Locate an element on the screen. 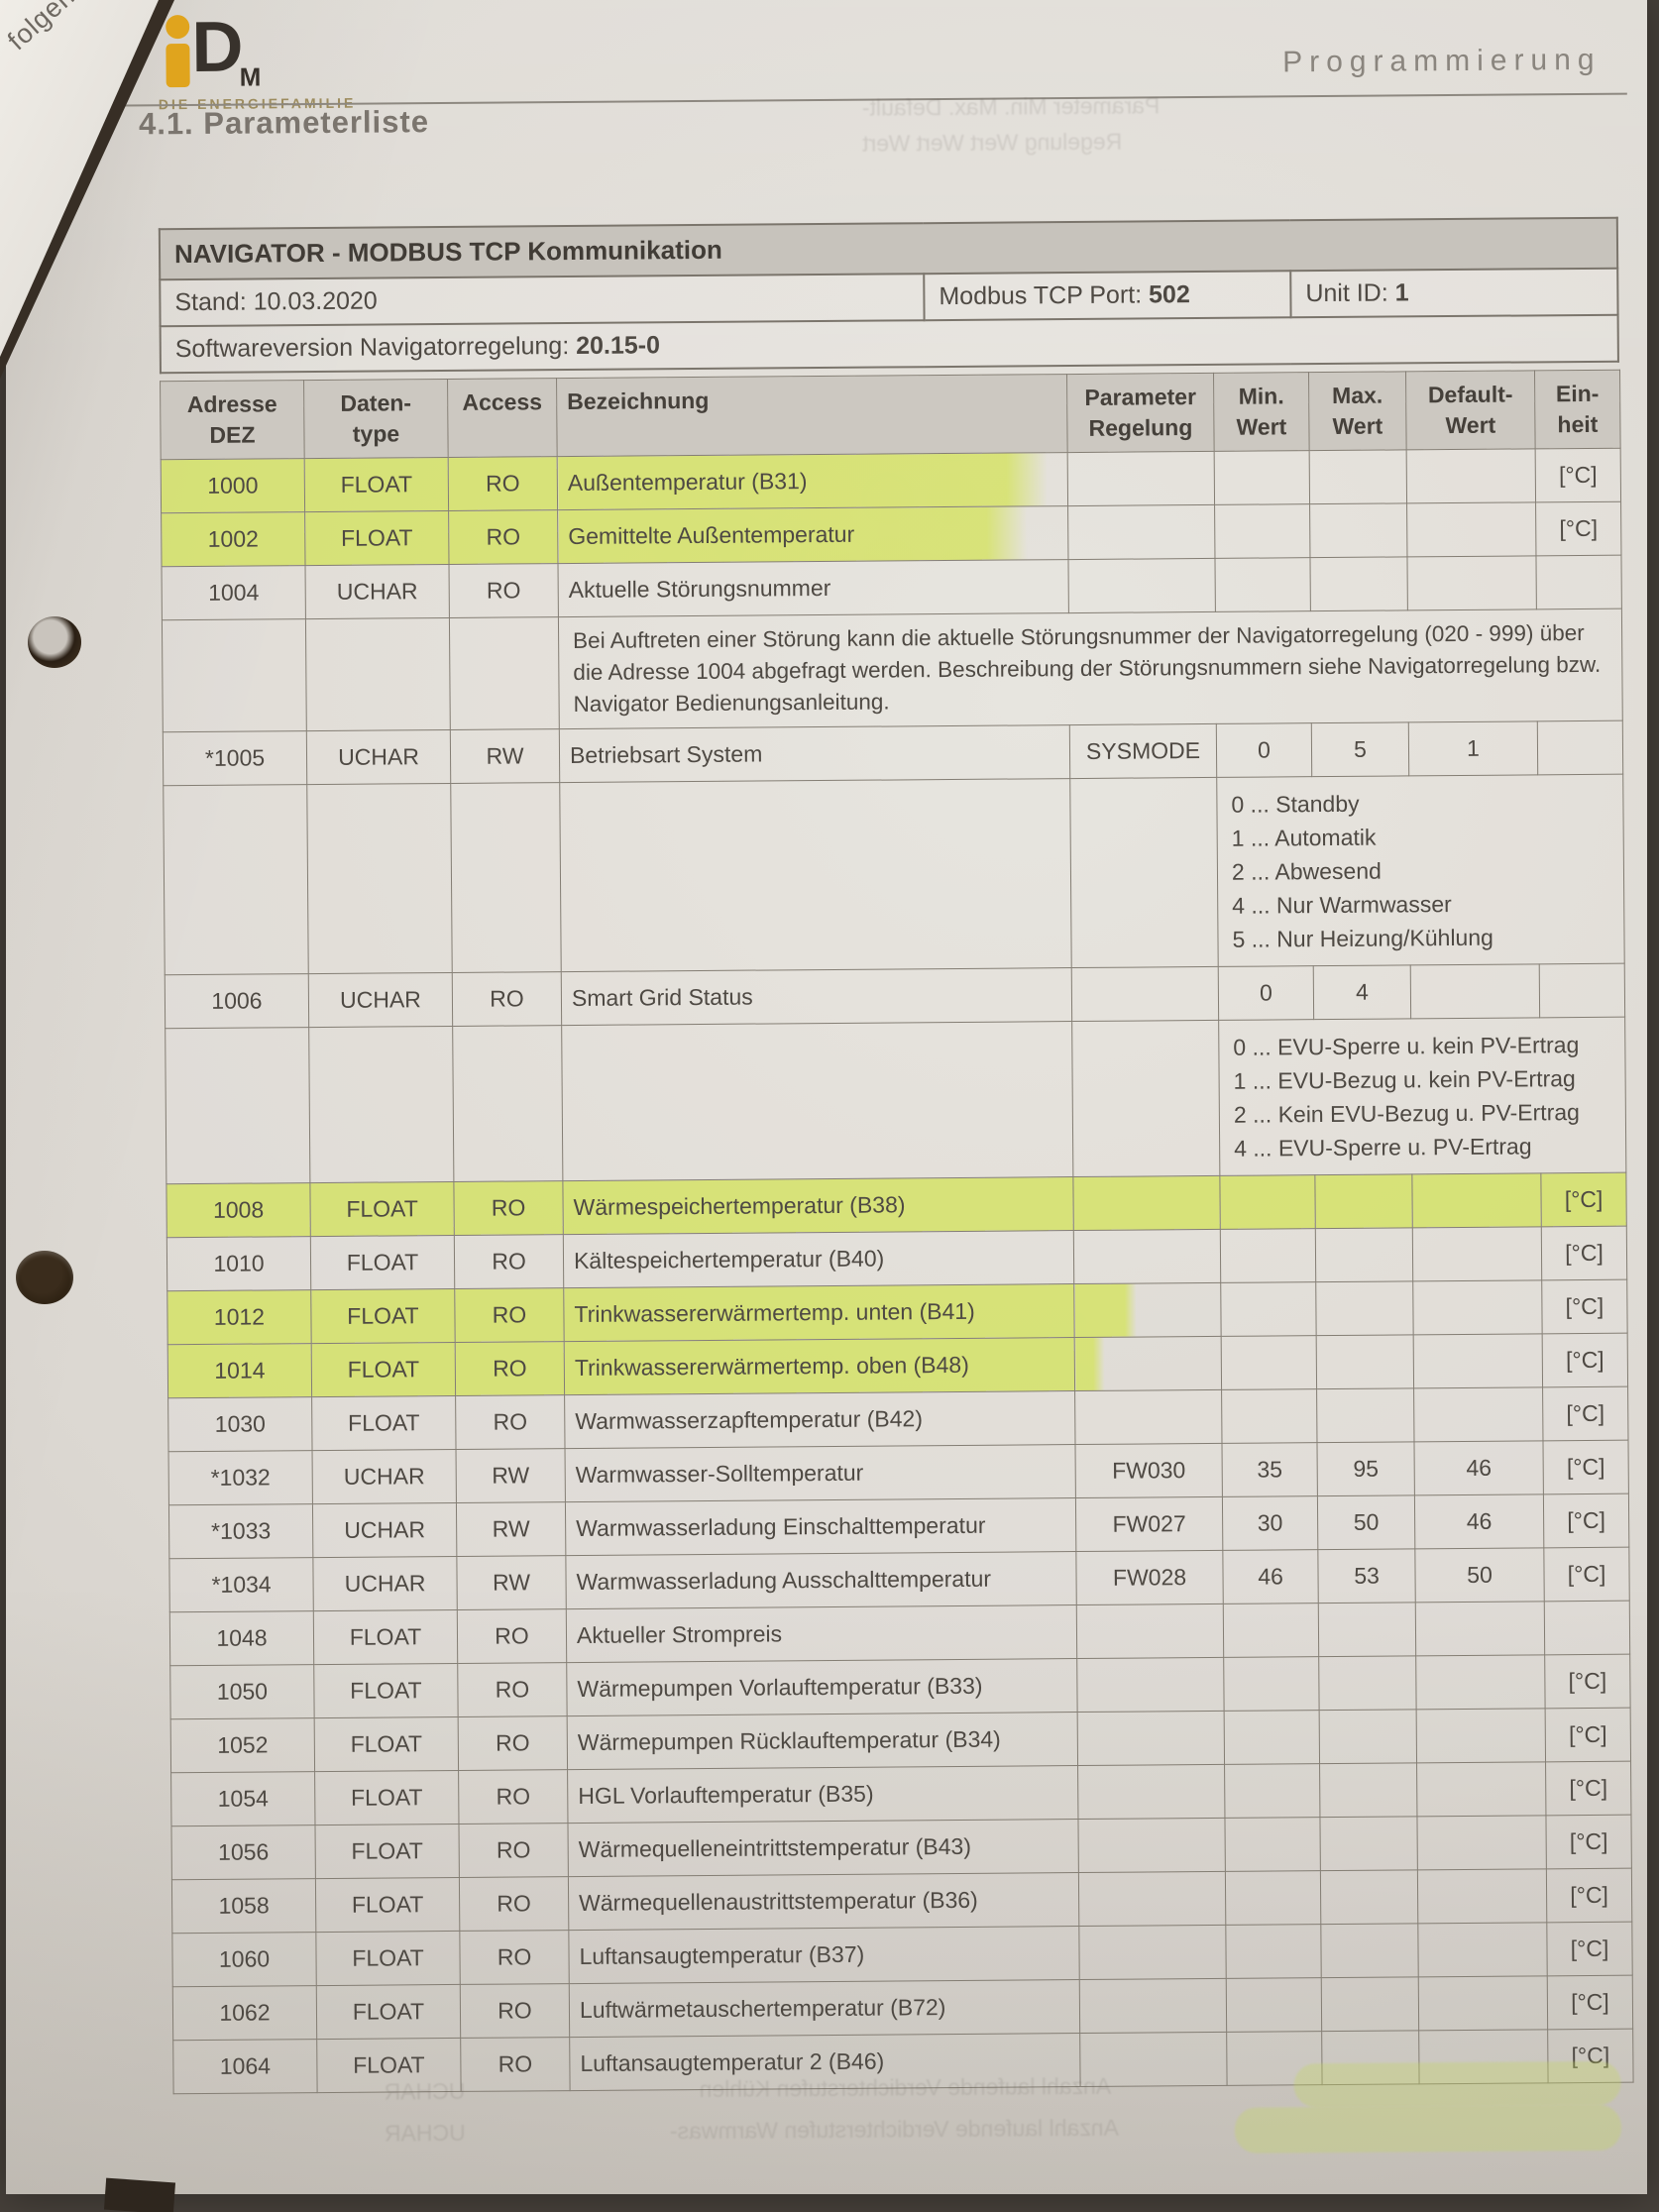  cell-min: 0 is located at coordinates (1264, 750).